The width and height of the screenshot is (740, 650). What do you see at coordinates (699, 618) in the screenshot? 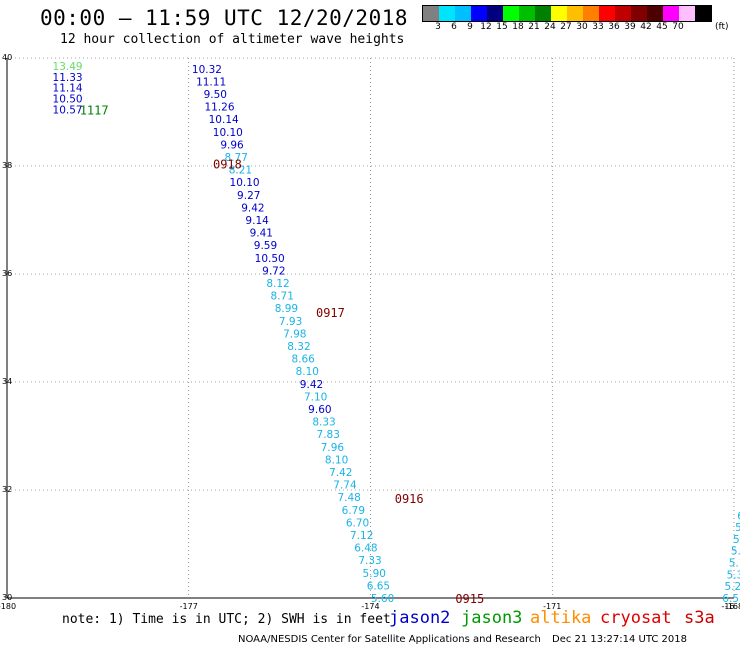
I see `legend-s3a: s3a` at bounding box center [699, 618].